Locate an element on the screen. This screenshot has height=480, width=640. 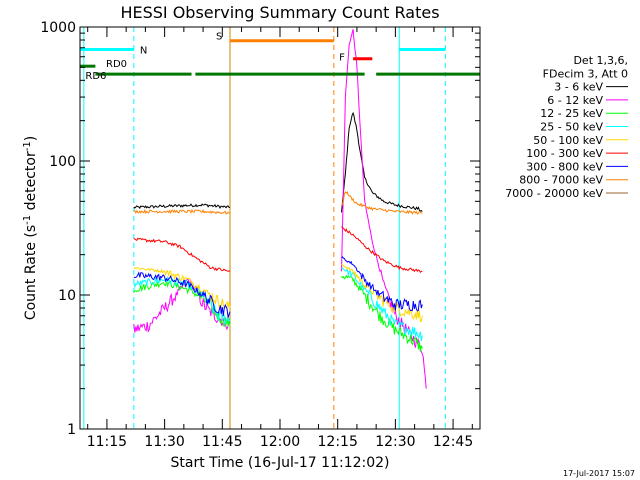
flag-label-n: N is located at coordinates (143, 50).